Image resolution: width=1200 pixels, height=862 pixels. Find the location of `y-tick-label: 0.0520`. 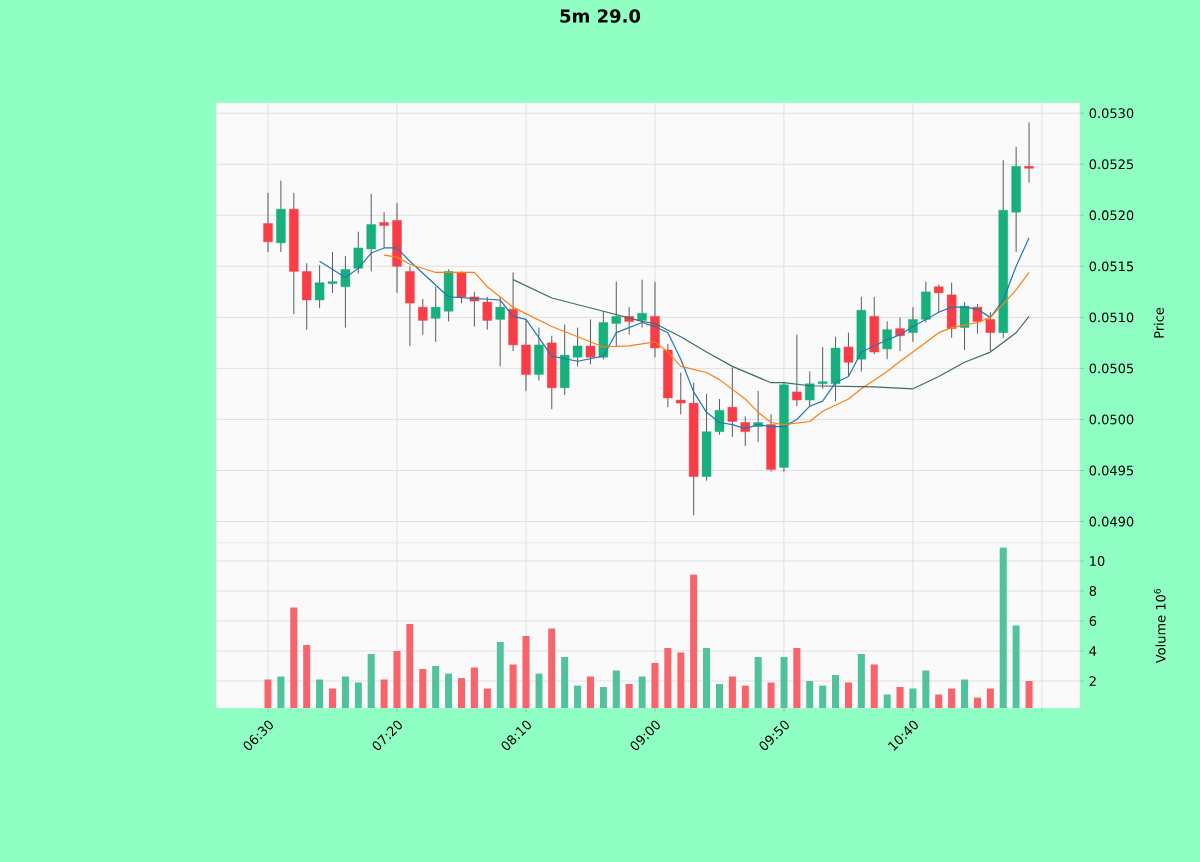

y-tick-label: 0.0520 is located at coordinates (1111, 215).